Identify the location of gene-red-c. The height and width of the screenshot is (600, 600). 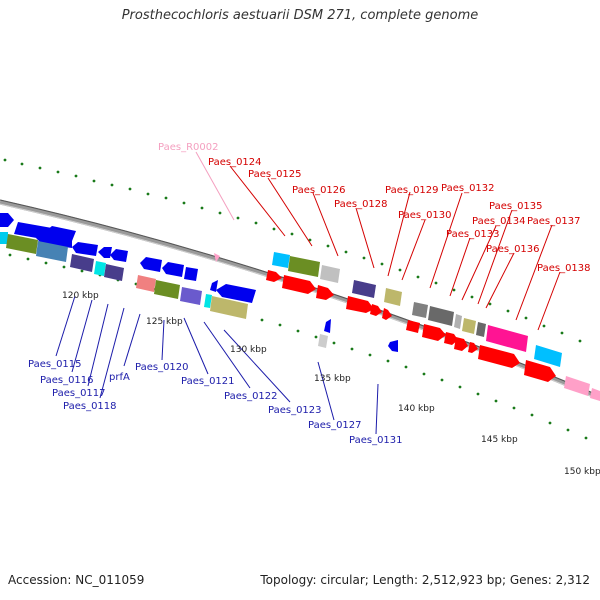
(325, 292).